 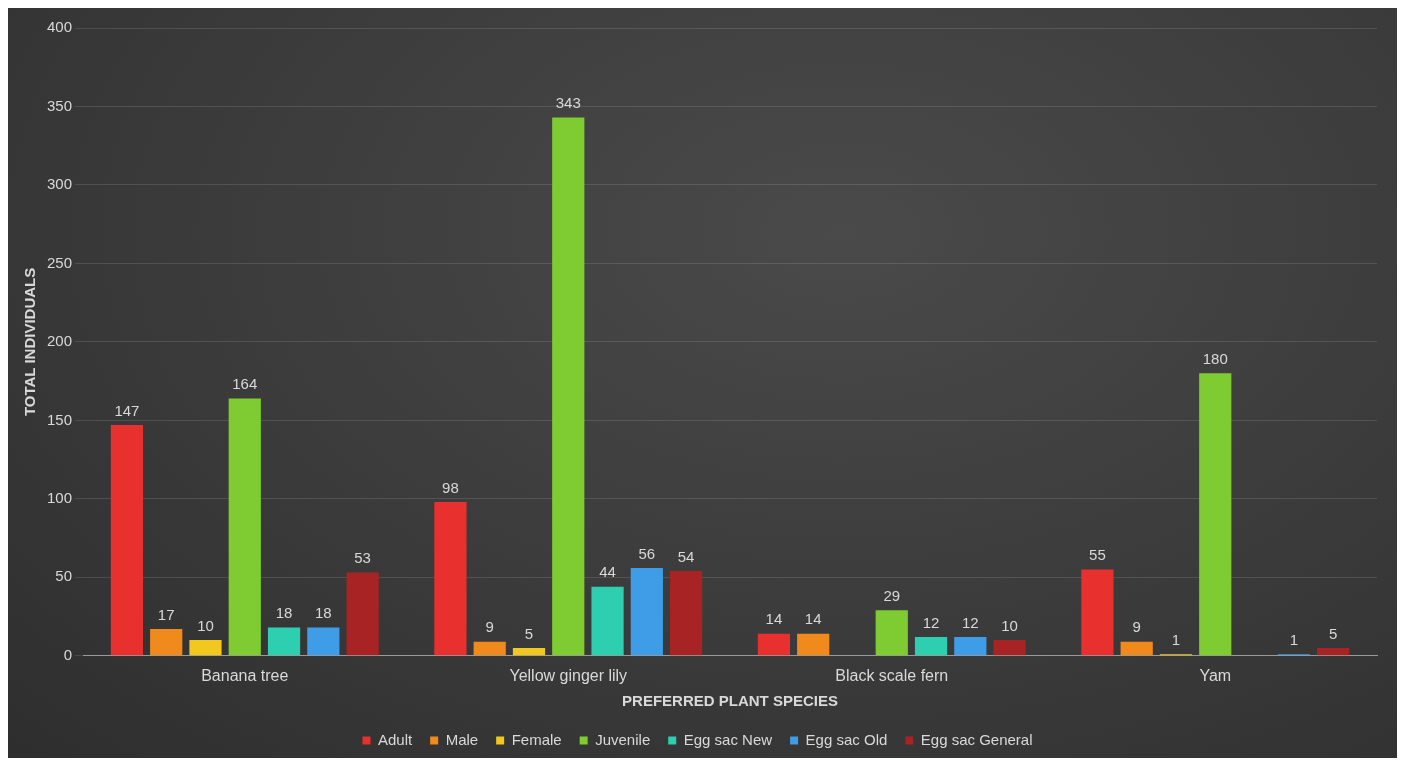 I want to click on y-axis-title: TOTAL INDIVIDUALS, so click(x=30, y=342).